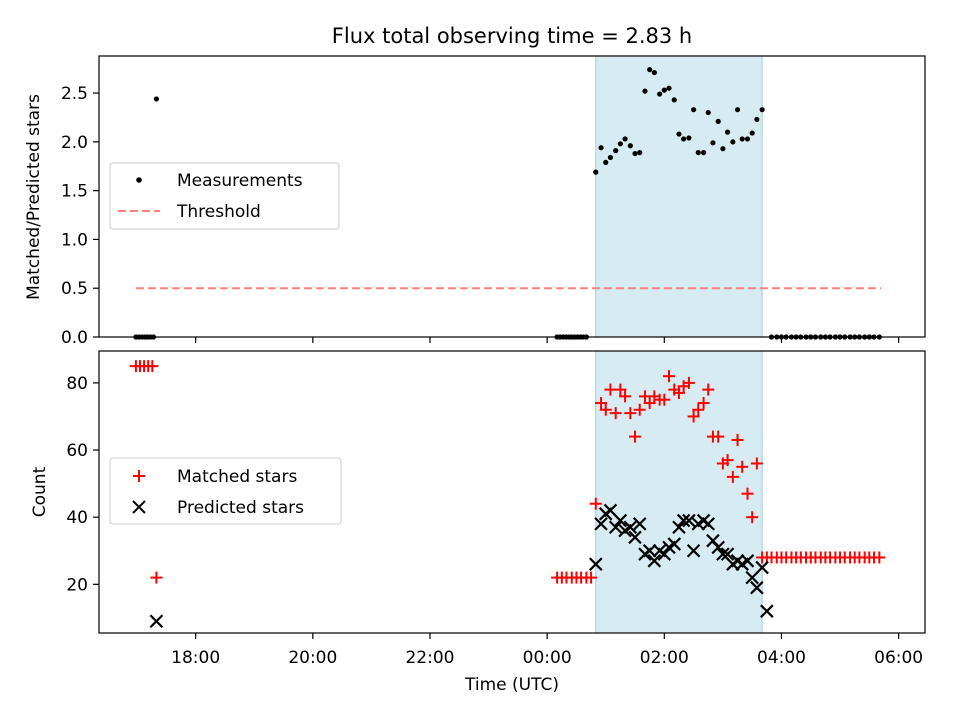 Image resolution: width=960 pixels, height=720 pixels. Describe the element at coordinates (40, 491) in the screenshot. I see `bottom-y-axis-label: Count` at that location.